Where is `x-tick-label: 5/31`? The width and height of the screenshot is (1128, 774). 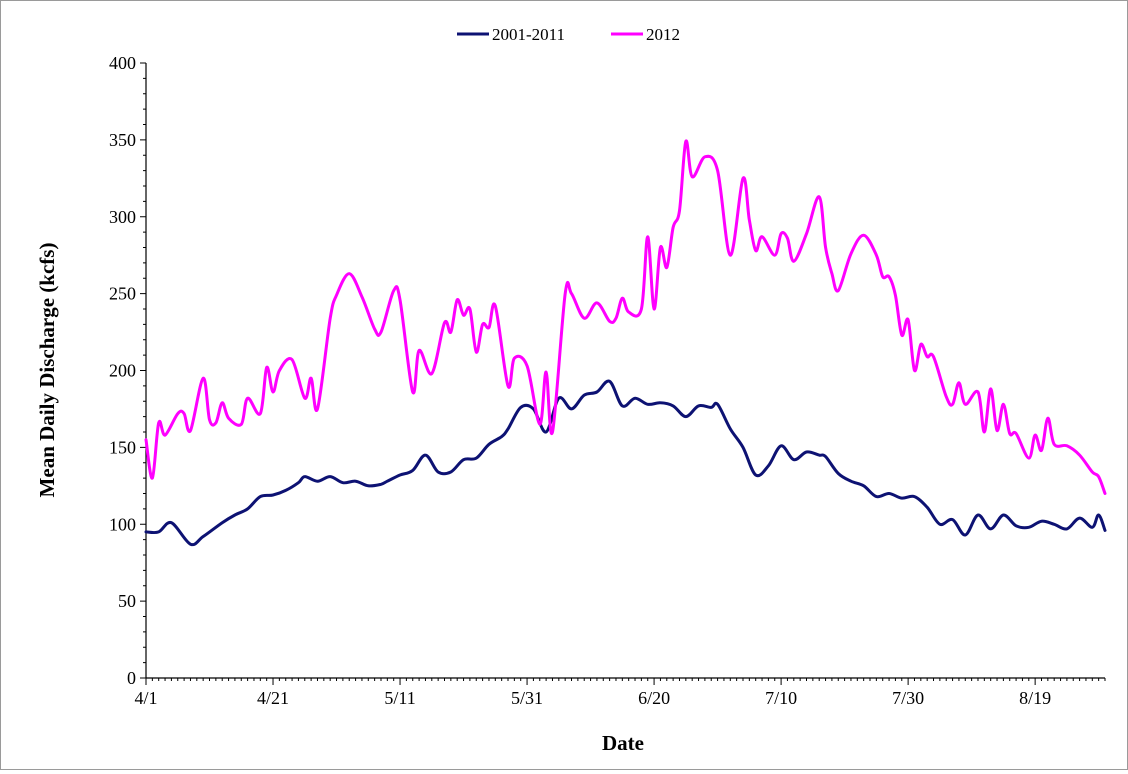
x-tick-label: 5/31 is located at coordinates (527, 698).